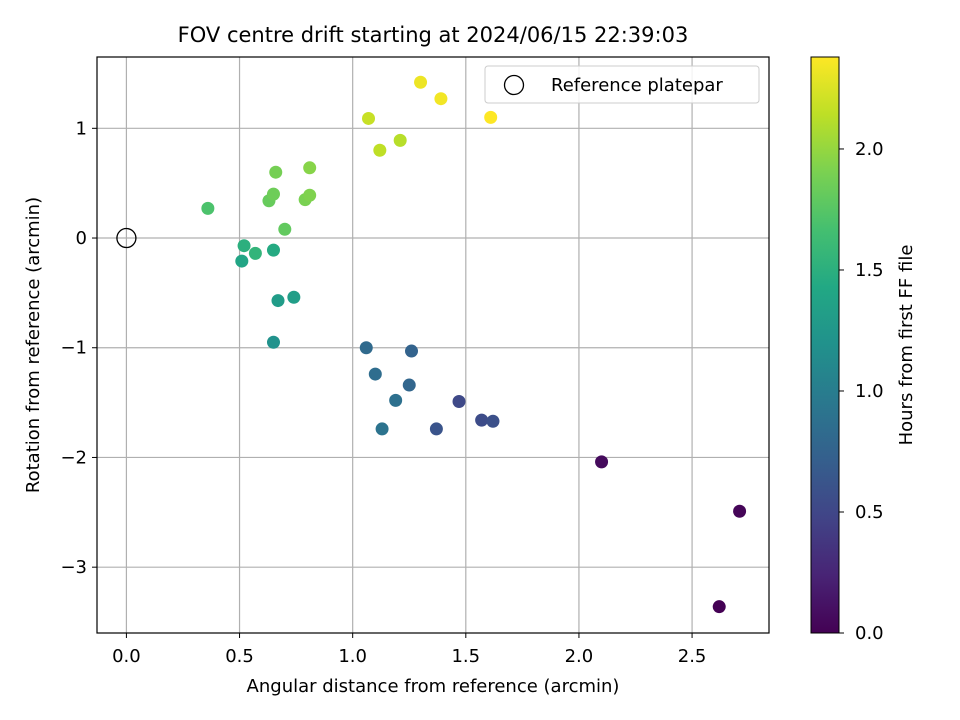 Image resolution: width=960 pixels, height=720 pixels. What do you see at coordinates (869, 633) in the screenshot?
I see `colorbar-tick-label: 0.0` at bounding box center [869, 633].